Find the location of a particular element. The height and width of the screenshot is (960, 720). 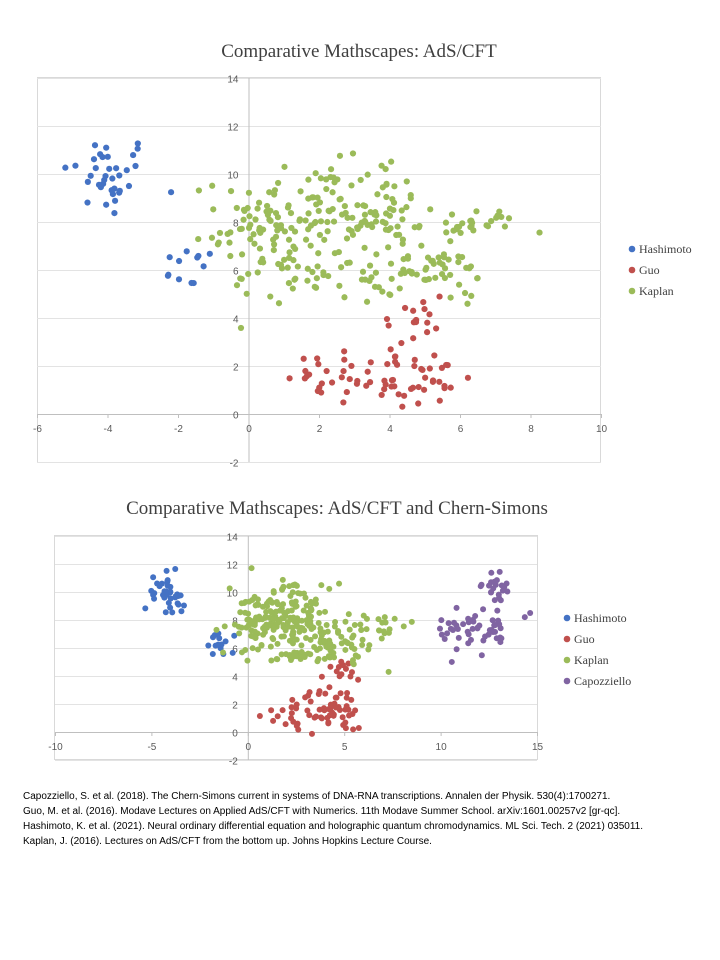

x-tick-label: 0 is located at coordinates (249, 429).